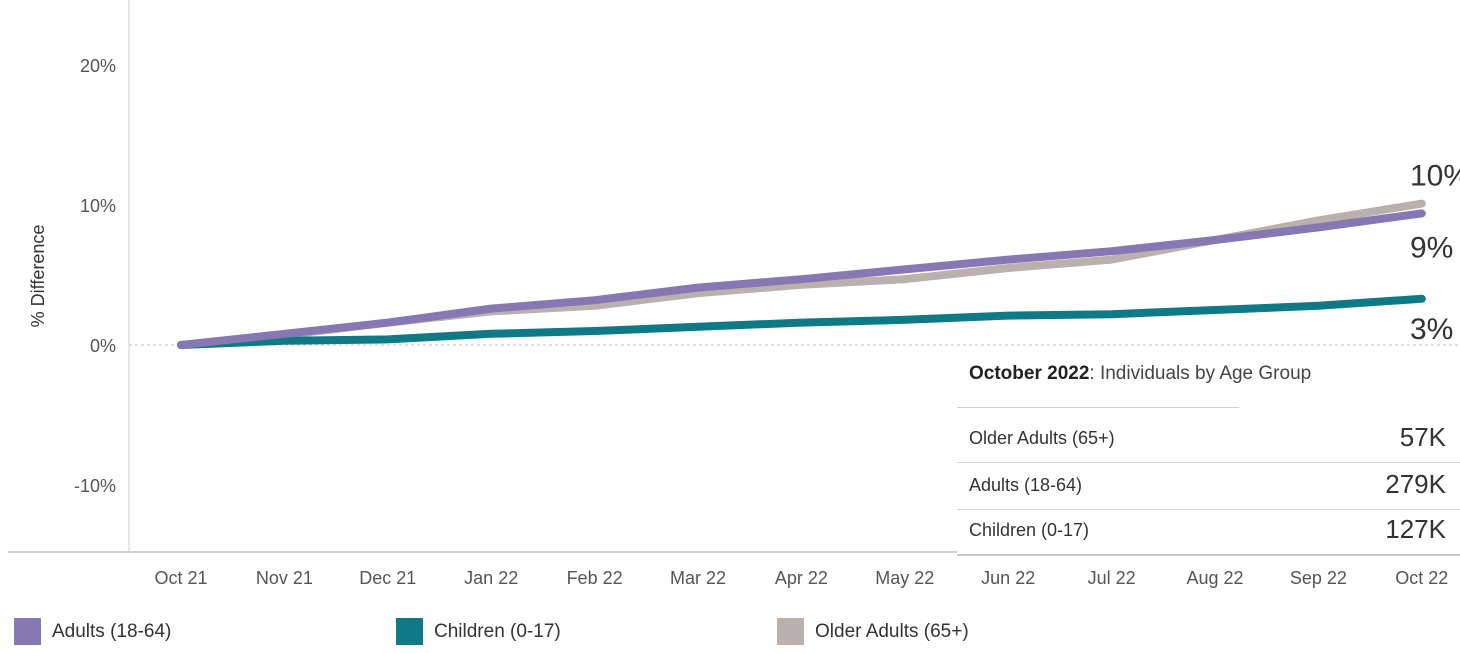  Describe the element at coordinates (1008, 578) in the screenshot. I see `x-tick-label: Jun 22` at that location.